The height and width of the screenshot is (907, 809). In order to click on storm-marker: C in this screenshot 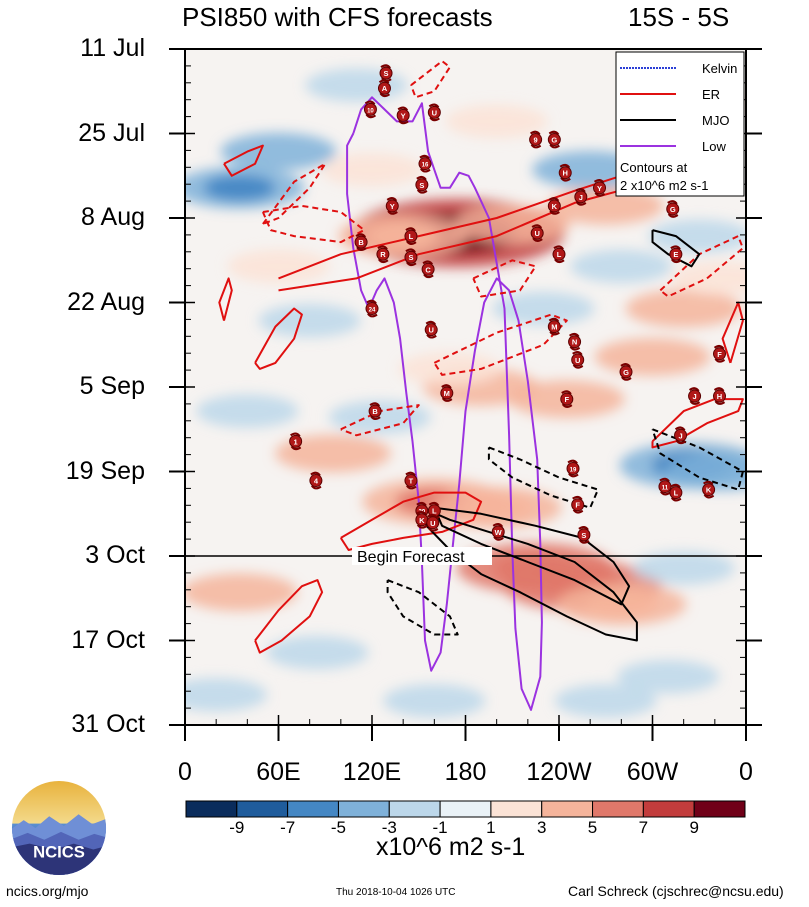, I will do `click(428, 269)`.